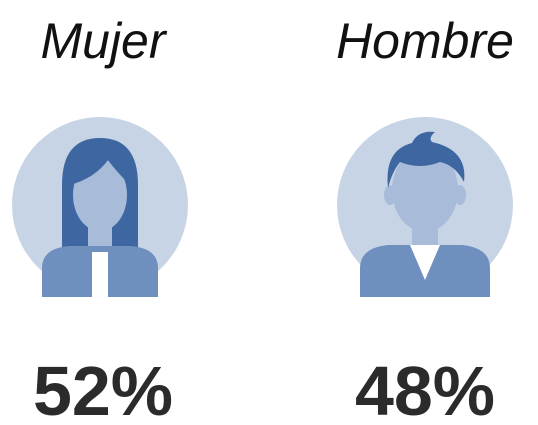  I want to click on category-label: Mujer, so click(103, 41).